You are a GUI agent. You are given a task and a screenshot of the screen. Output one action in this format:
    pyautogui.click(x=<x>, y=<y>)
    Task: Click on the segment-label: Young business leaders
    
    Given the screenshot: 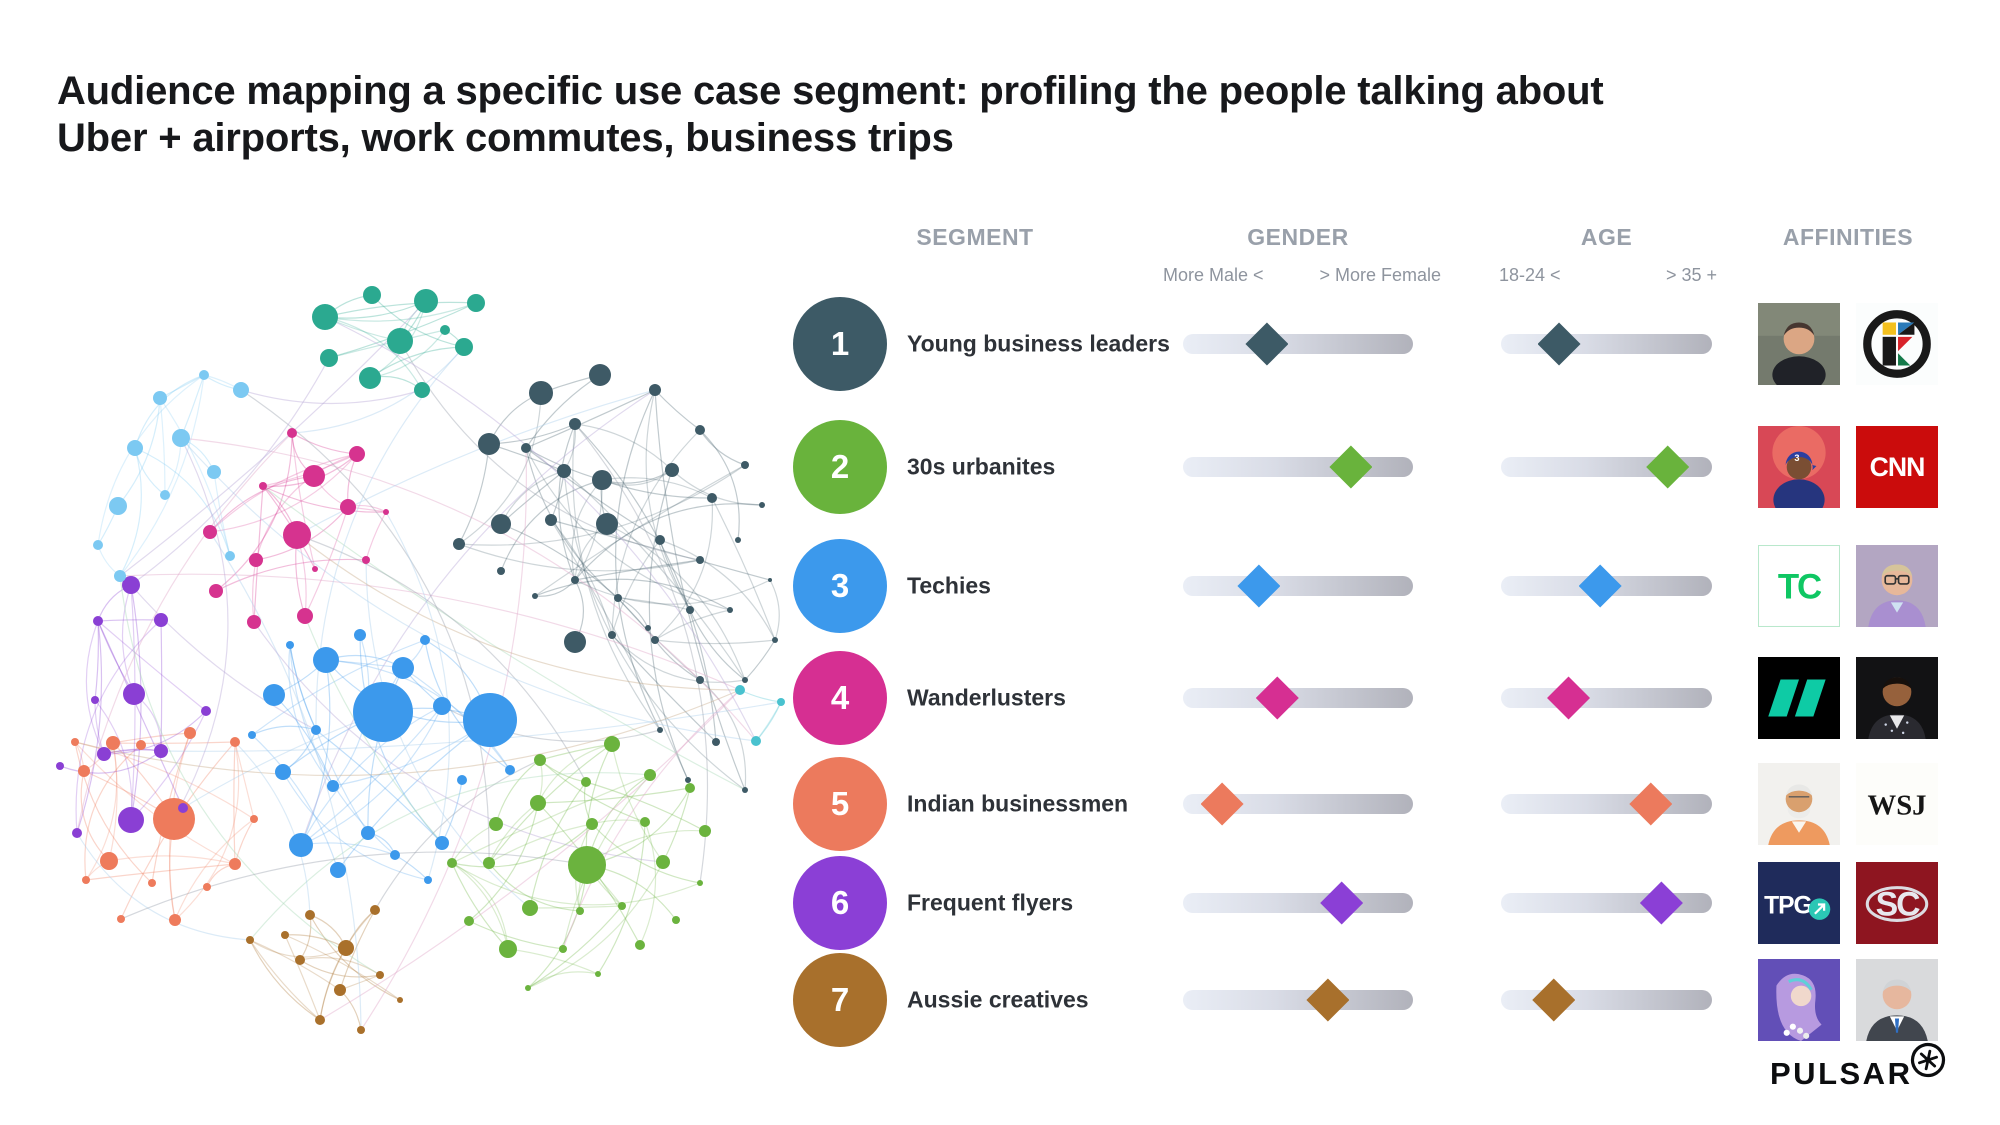 What is the action you would take?
    pyautogui.click(x=1038, y=343)
    